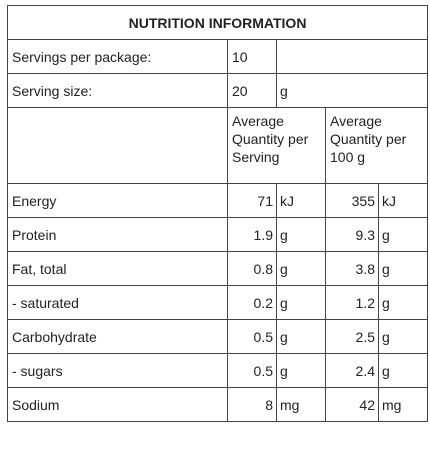 This screenshot has width=430, height=454. I want to click on row-label: Servings per package:, so click(117, 56).